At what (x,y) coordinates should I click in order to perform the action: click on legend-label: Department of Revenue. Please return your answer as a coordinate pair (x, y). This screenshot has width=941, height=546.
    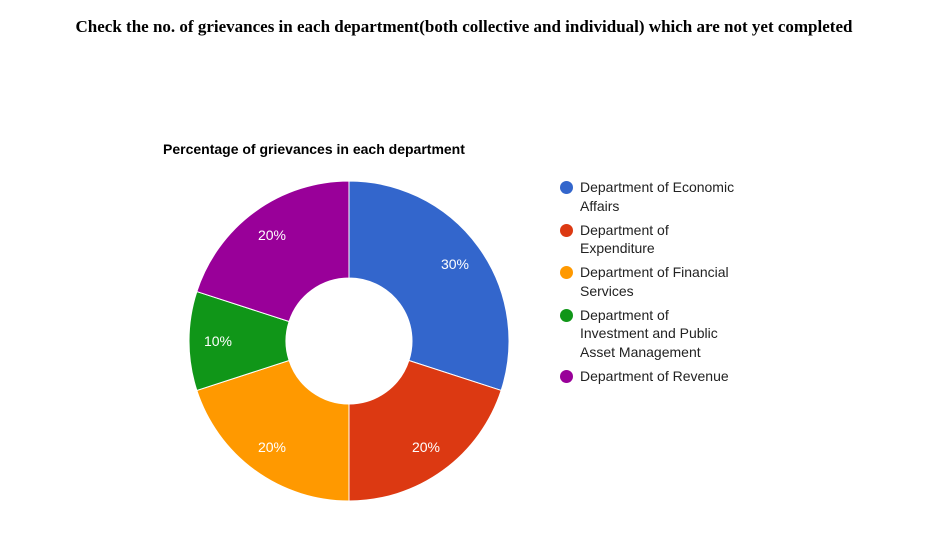
    Looking at the image, I should click on (654, 375).